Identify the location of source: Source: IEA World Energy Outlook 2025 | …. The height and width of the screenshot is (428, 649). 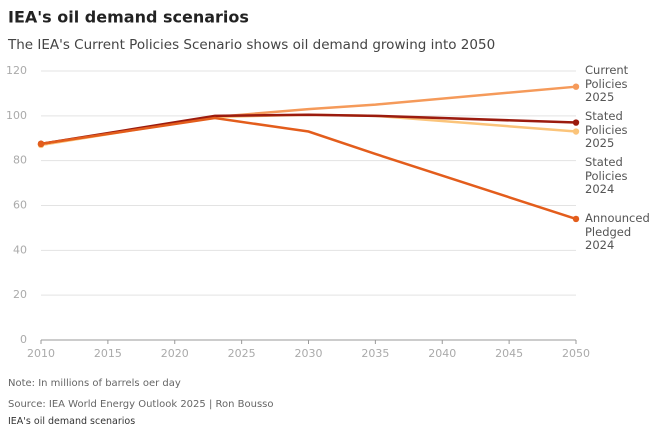
(141, 404).